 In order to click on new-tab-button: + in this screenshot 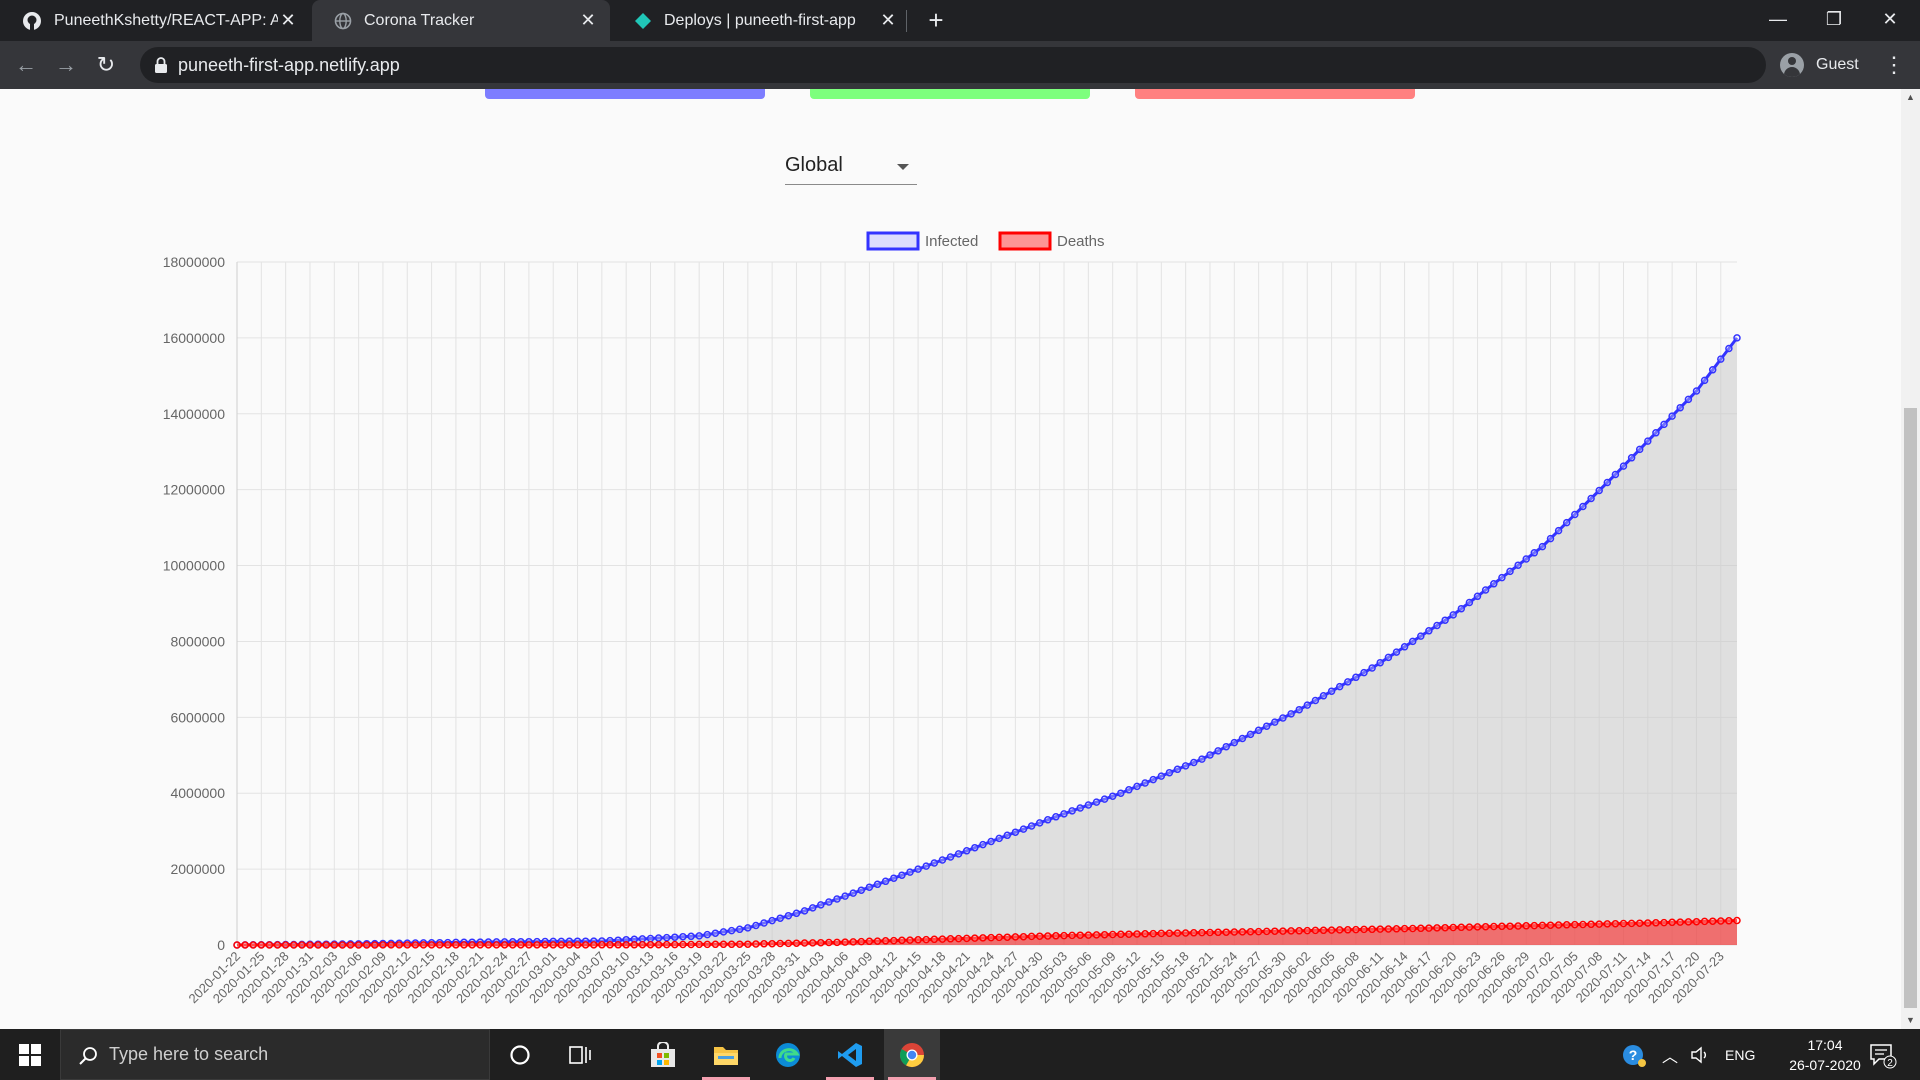, I will do `click(936, 20)`.